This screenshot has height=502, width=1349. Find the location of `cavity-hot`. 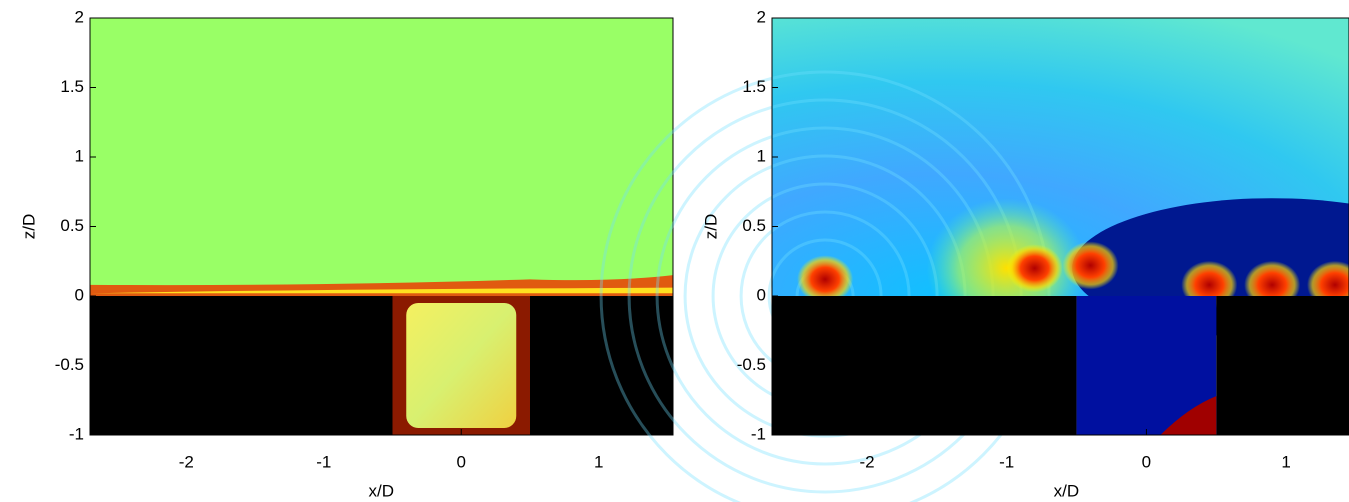

cavity-hot is located at coordinates (1188, 415).